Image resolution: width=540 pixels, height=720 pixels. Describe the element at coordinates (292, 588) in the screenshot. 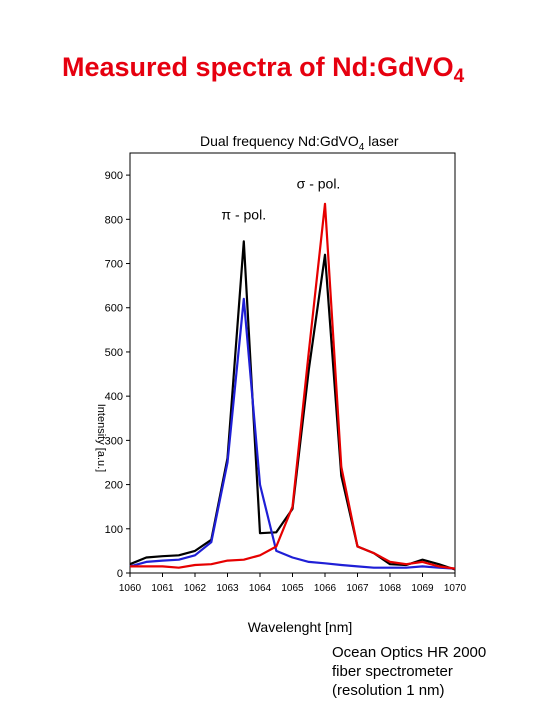

I see `x-tick-label: 1065` at that location.